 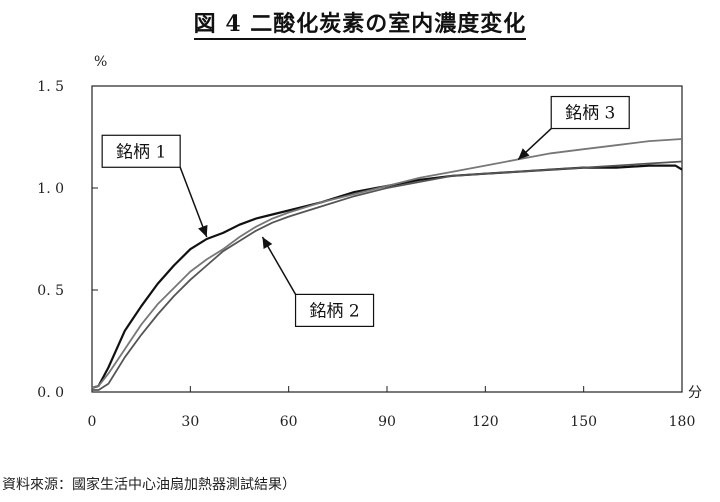 I want to click on x-tick-label: 180, so click(x=682, y=422).